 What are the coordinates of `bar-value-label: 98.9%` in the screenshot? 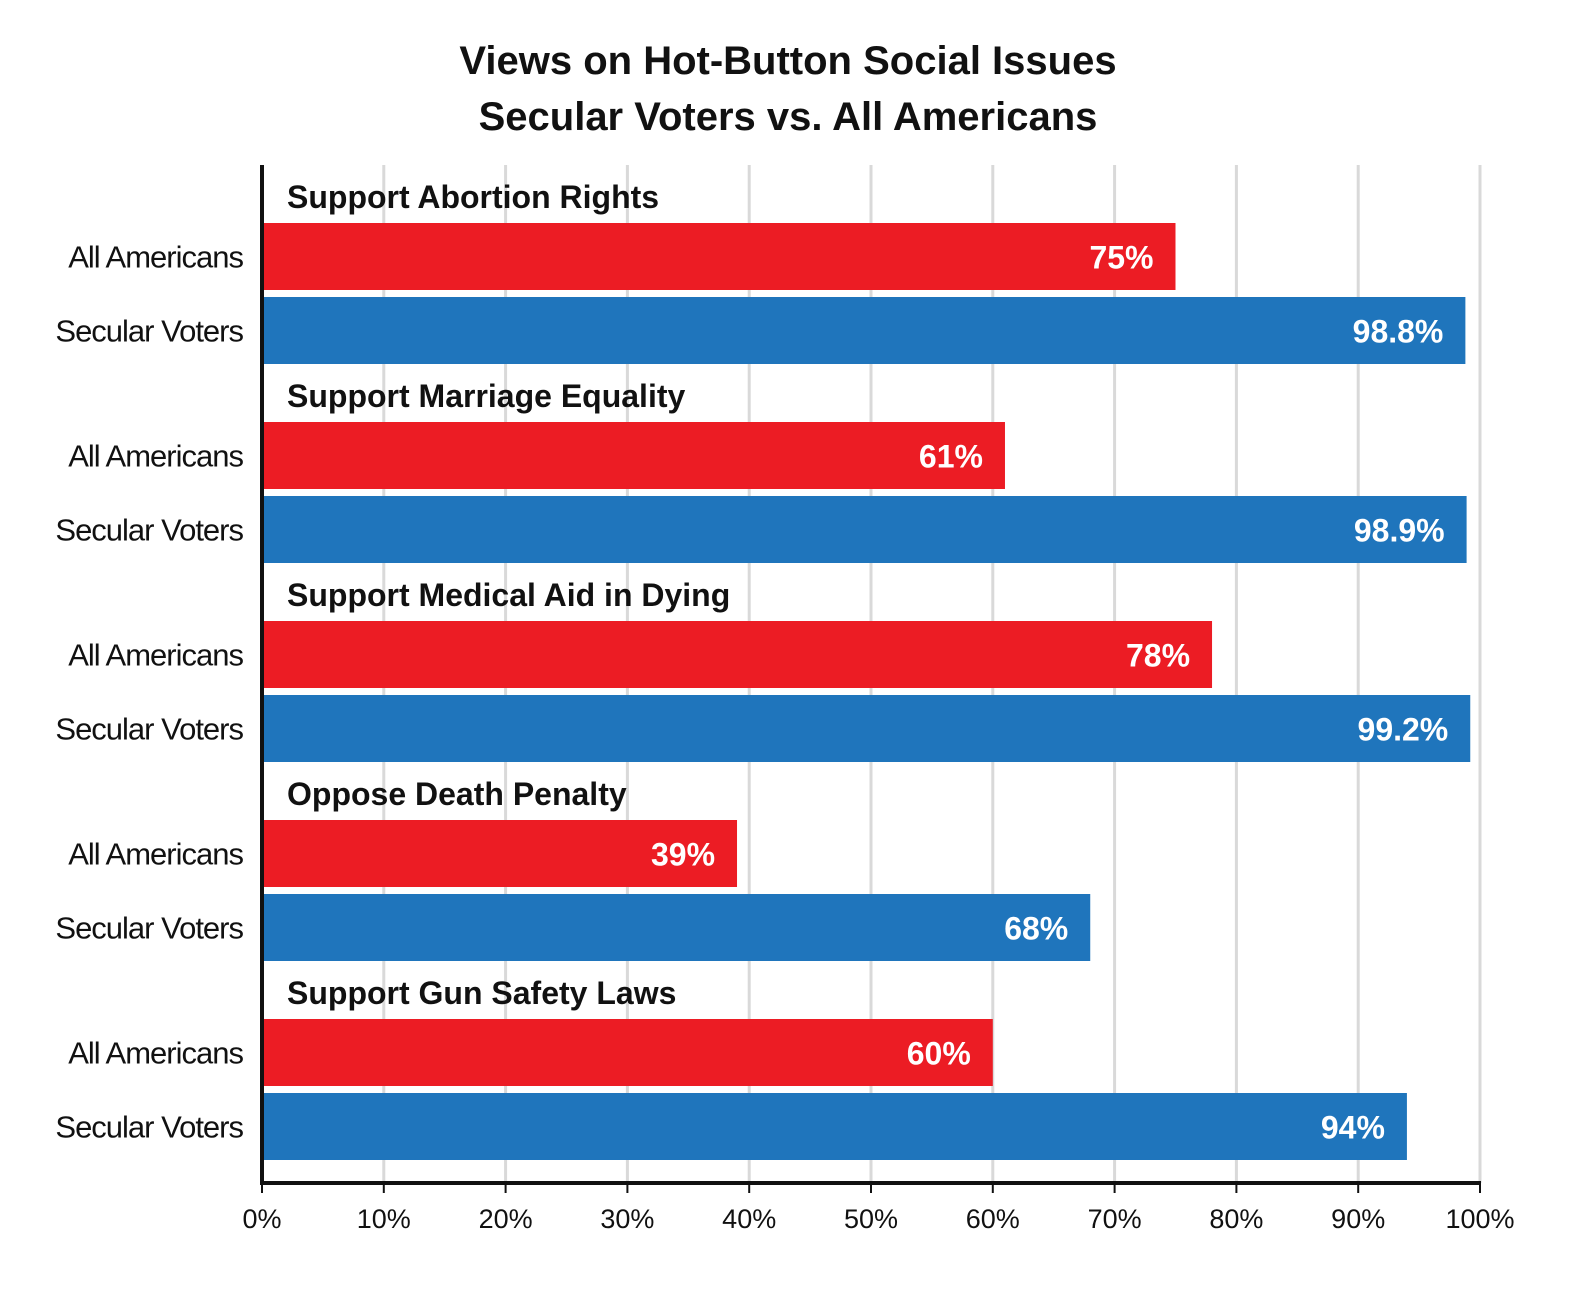 It's located at (1399, 531).